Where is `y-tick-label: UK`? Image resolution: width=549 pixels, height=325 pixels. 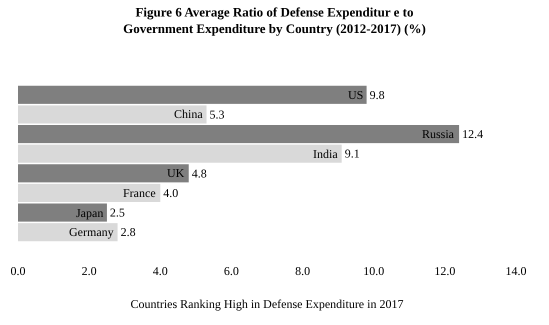
y-tick-label: UK is located at coordinates (176, 173).